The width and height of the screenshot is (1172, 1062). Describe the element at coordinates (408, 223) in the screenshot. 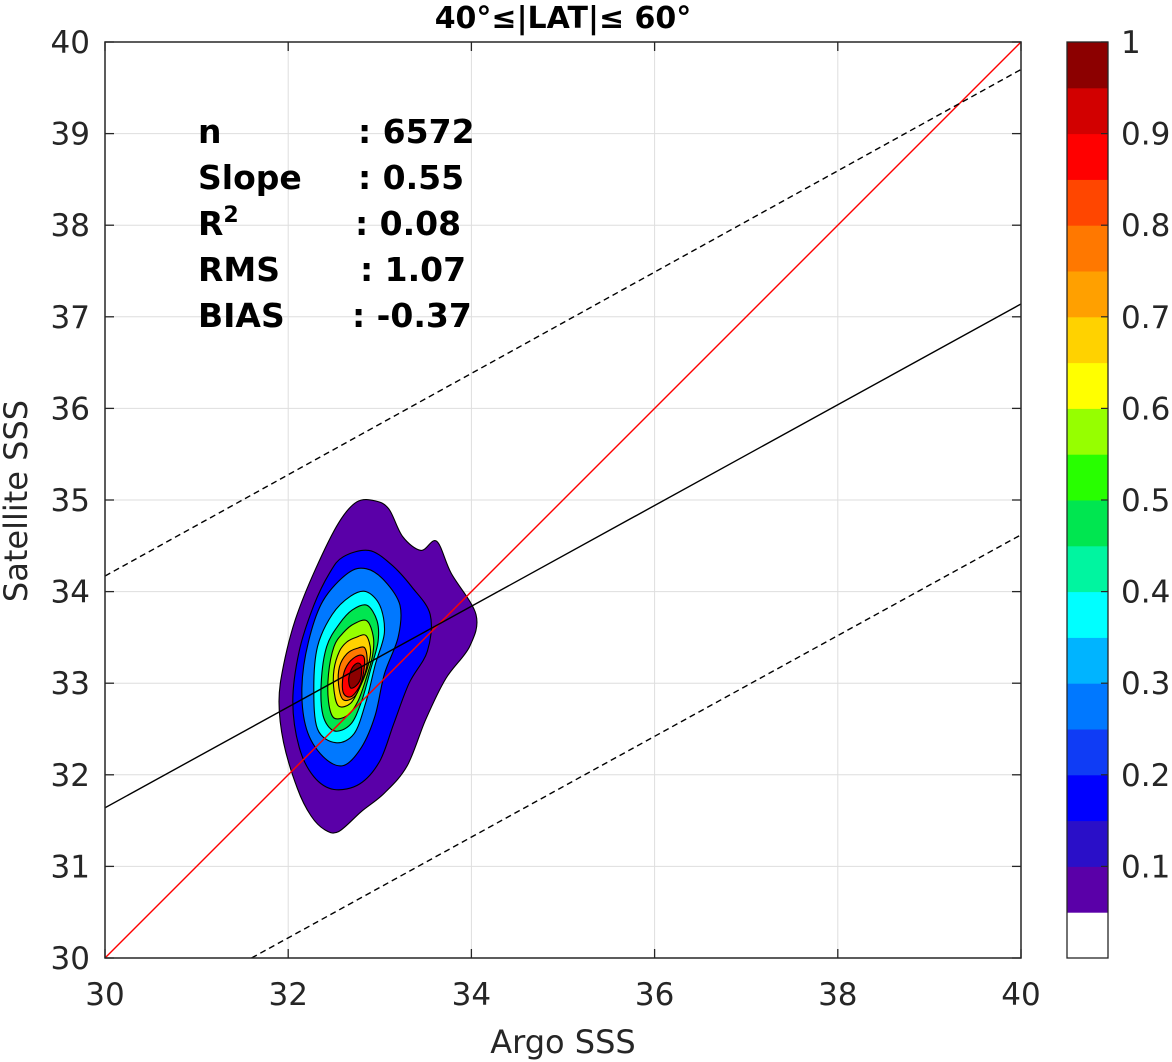

I see `stat-value: : 0.08` at that location.